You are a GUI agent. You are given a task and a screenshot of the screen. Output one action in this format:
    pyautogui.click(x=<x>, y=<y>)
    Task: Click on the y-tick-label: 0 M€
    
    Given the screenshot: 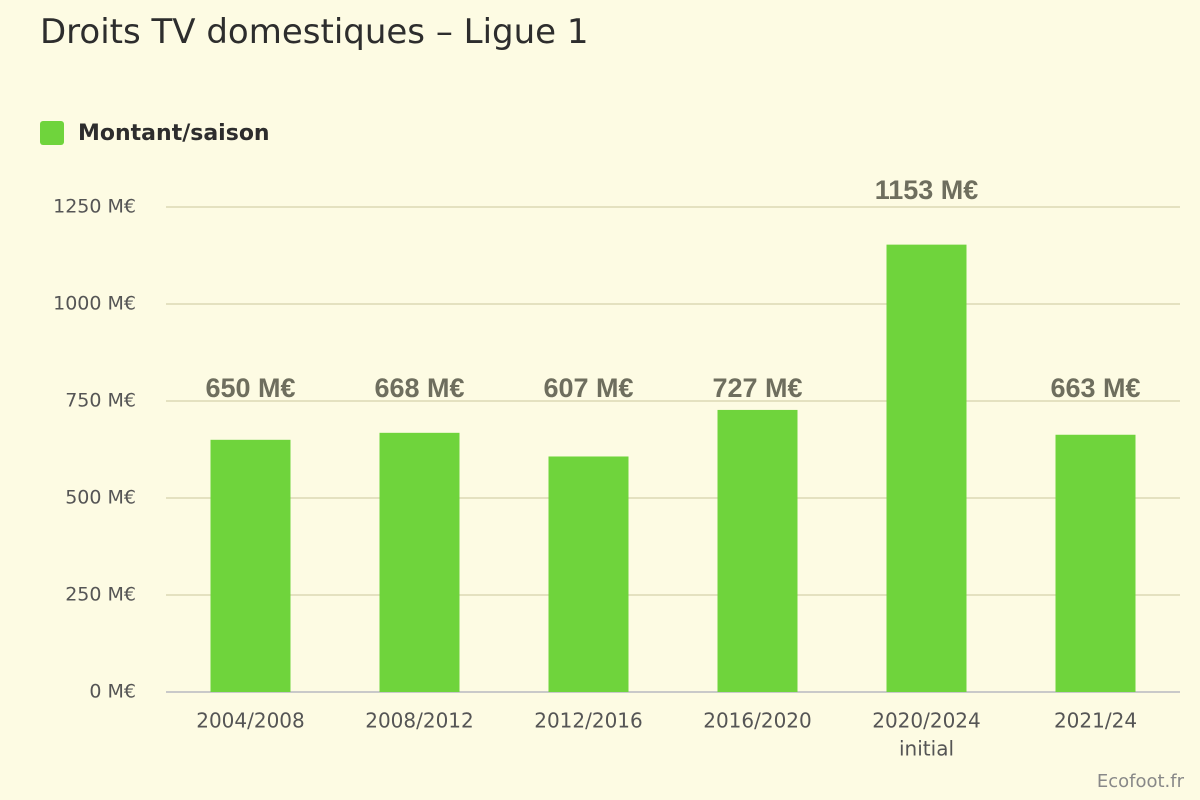 What is the action you would take?
    pyautogui.click(x=112, y=692)
    